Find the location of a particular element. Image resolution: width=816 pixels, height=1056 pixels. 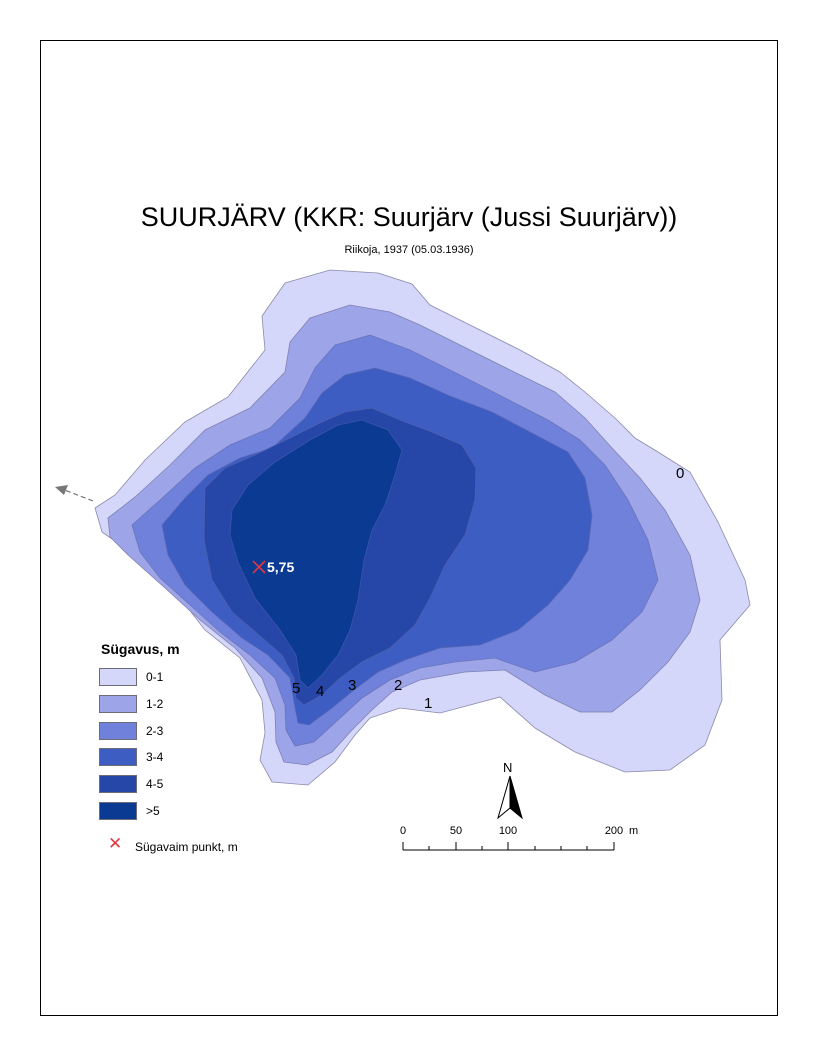

scale-tick-50: 50 is located at coordinates (456, 831).